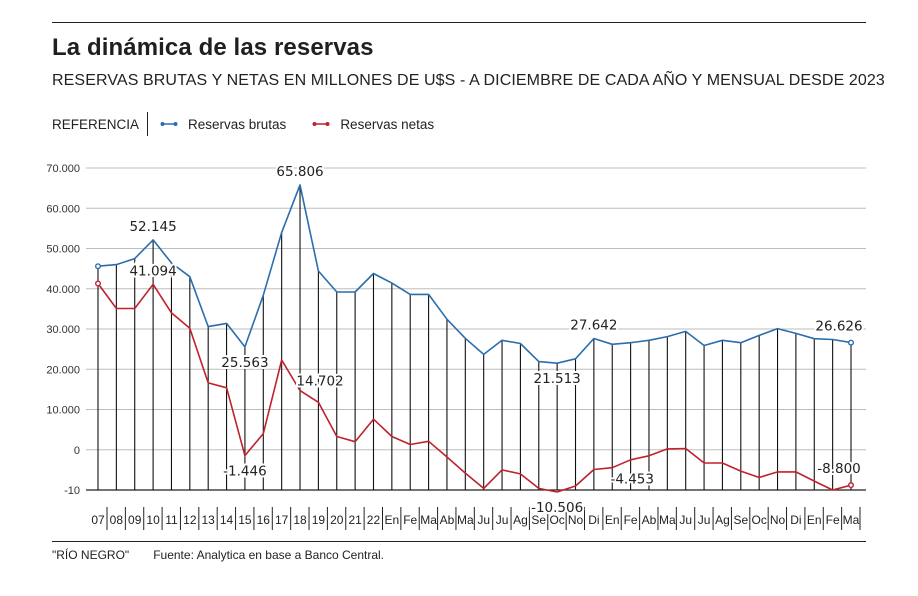 This screenshot has height=596, width=918. Describe the element at coordinates (63, 411) in the screenshot. I see `y-tick-label: 10.000` at that location.